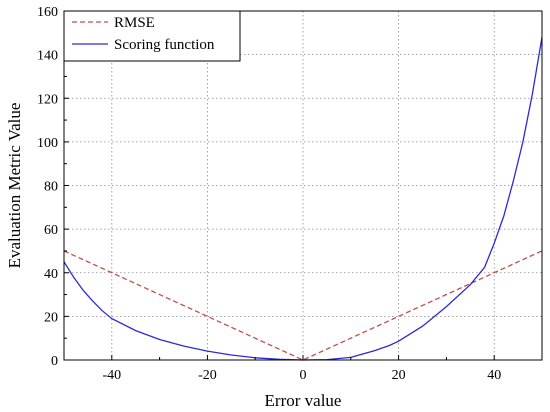  What do you see at coordinates (51, 317) in the screenshot?
I see `y-tick-label: 20` at bounding box center [51, 317].